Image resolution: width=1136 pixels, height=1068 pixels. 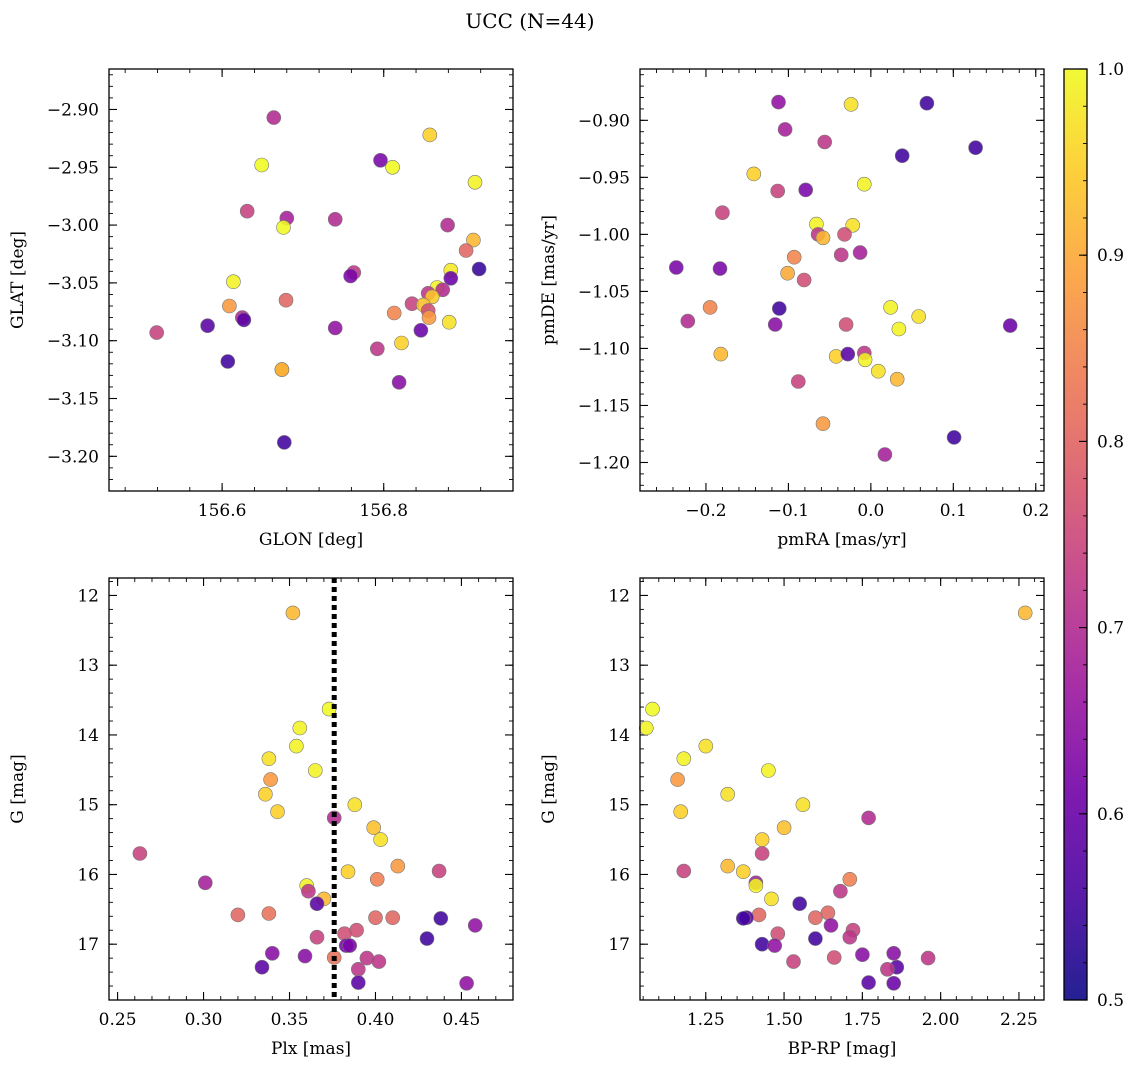 What do you see at coordinates (73, 284) in the screenshot?
I see `y-tick-label: −3.05` at bounding box center [73, 284].